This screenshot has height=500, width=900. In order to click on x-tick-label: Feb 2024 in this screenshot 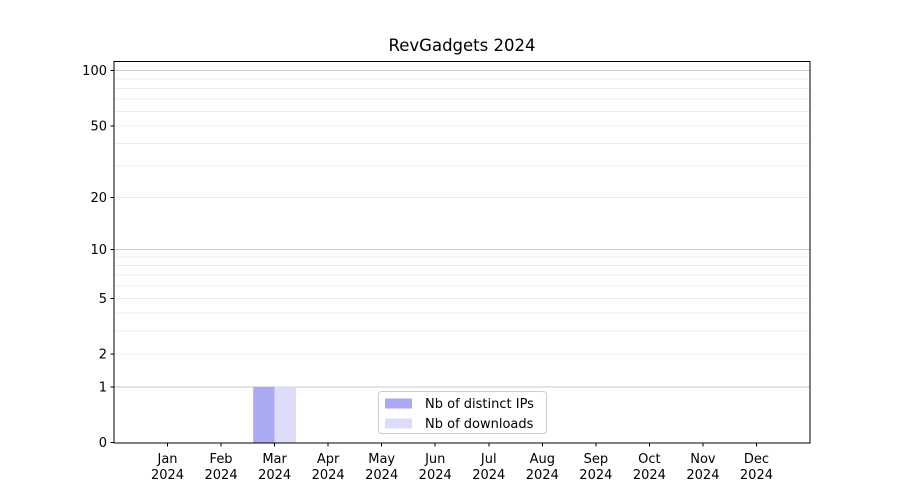, I will do `click(221, 467)`.